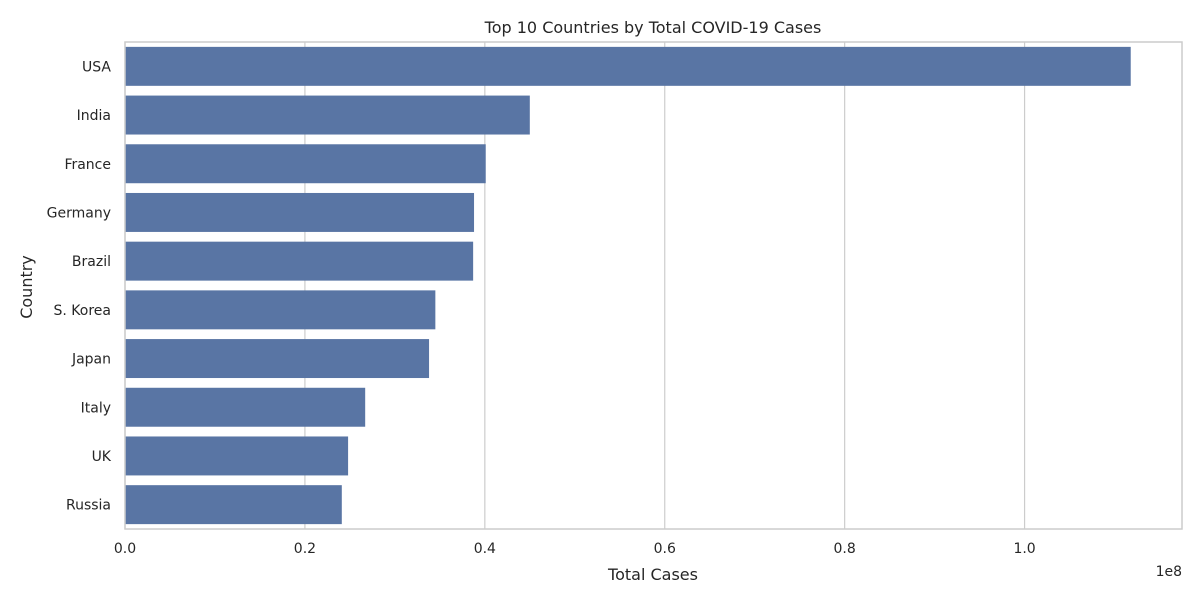 Image resolution: width=1200 pixels, height=600 pixels. What do you see at coordinates (94, 116) in the screenshot?
I see `y-tick-label: India` at bounding box center [94, 116].